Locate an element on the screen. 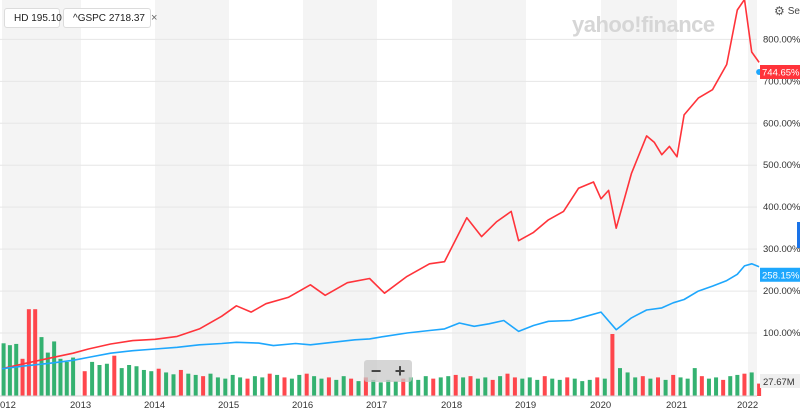 The height and width of the screenshot is (414, 800). x-tick-label: 2017 is located at coordinates (376, 405).